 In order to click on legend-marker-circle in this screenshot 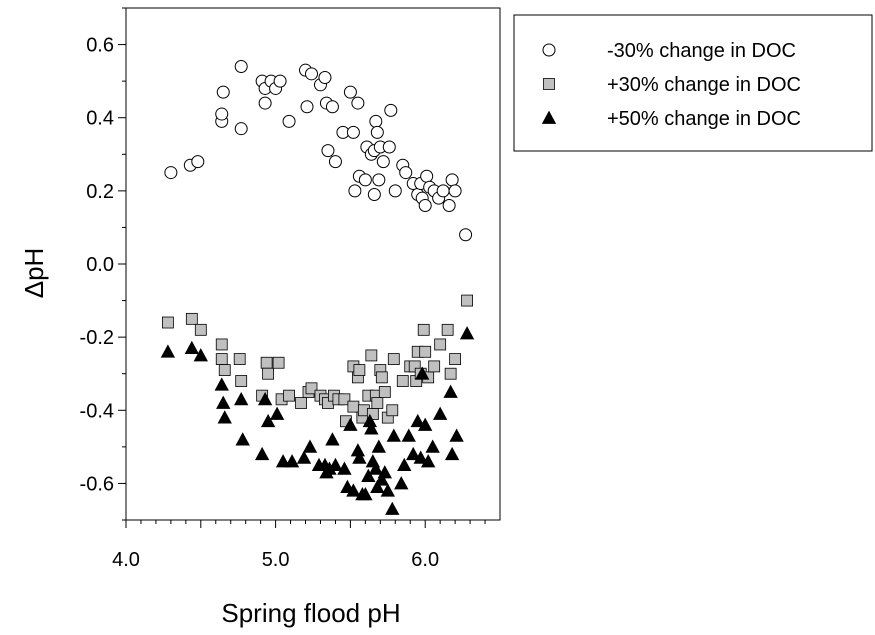, I will do `click(549, 50)`.